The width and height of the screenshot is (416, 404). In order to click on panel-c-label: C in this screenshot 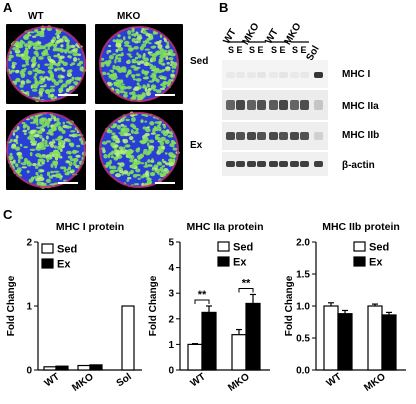, I will do `click(8, 214)`.